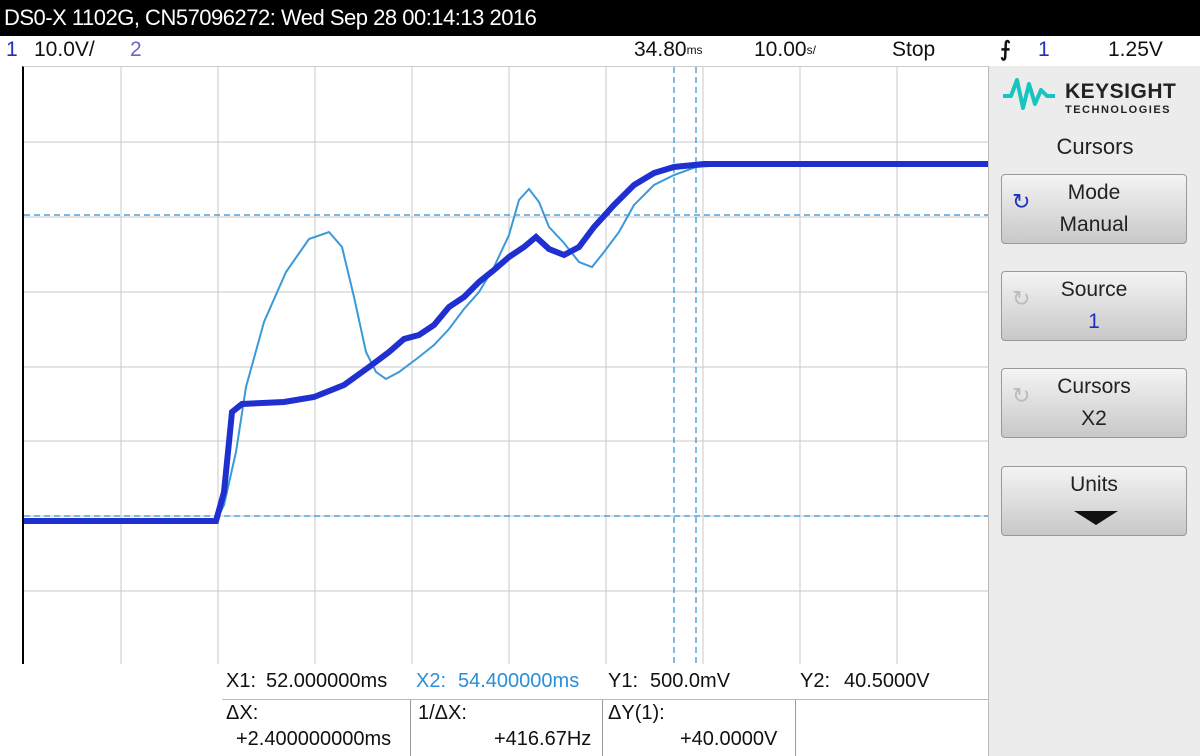  What do you see at coordinates (1094, 484) in the screenshot?
I see `units-label: Units` at bounding box center [1094, 484].